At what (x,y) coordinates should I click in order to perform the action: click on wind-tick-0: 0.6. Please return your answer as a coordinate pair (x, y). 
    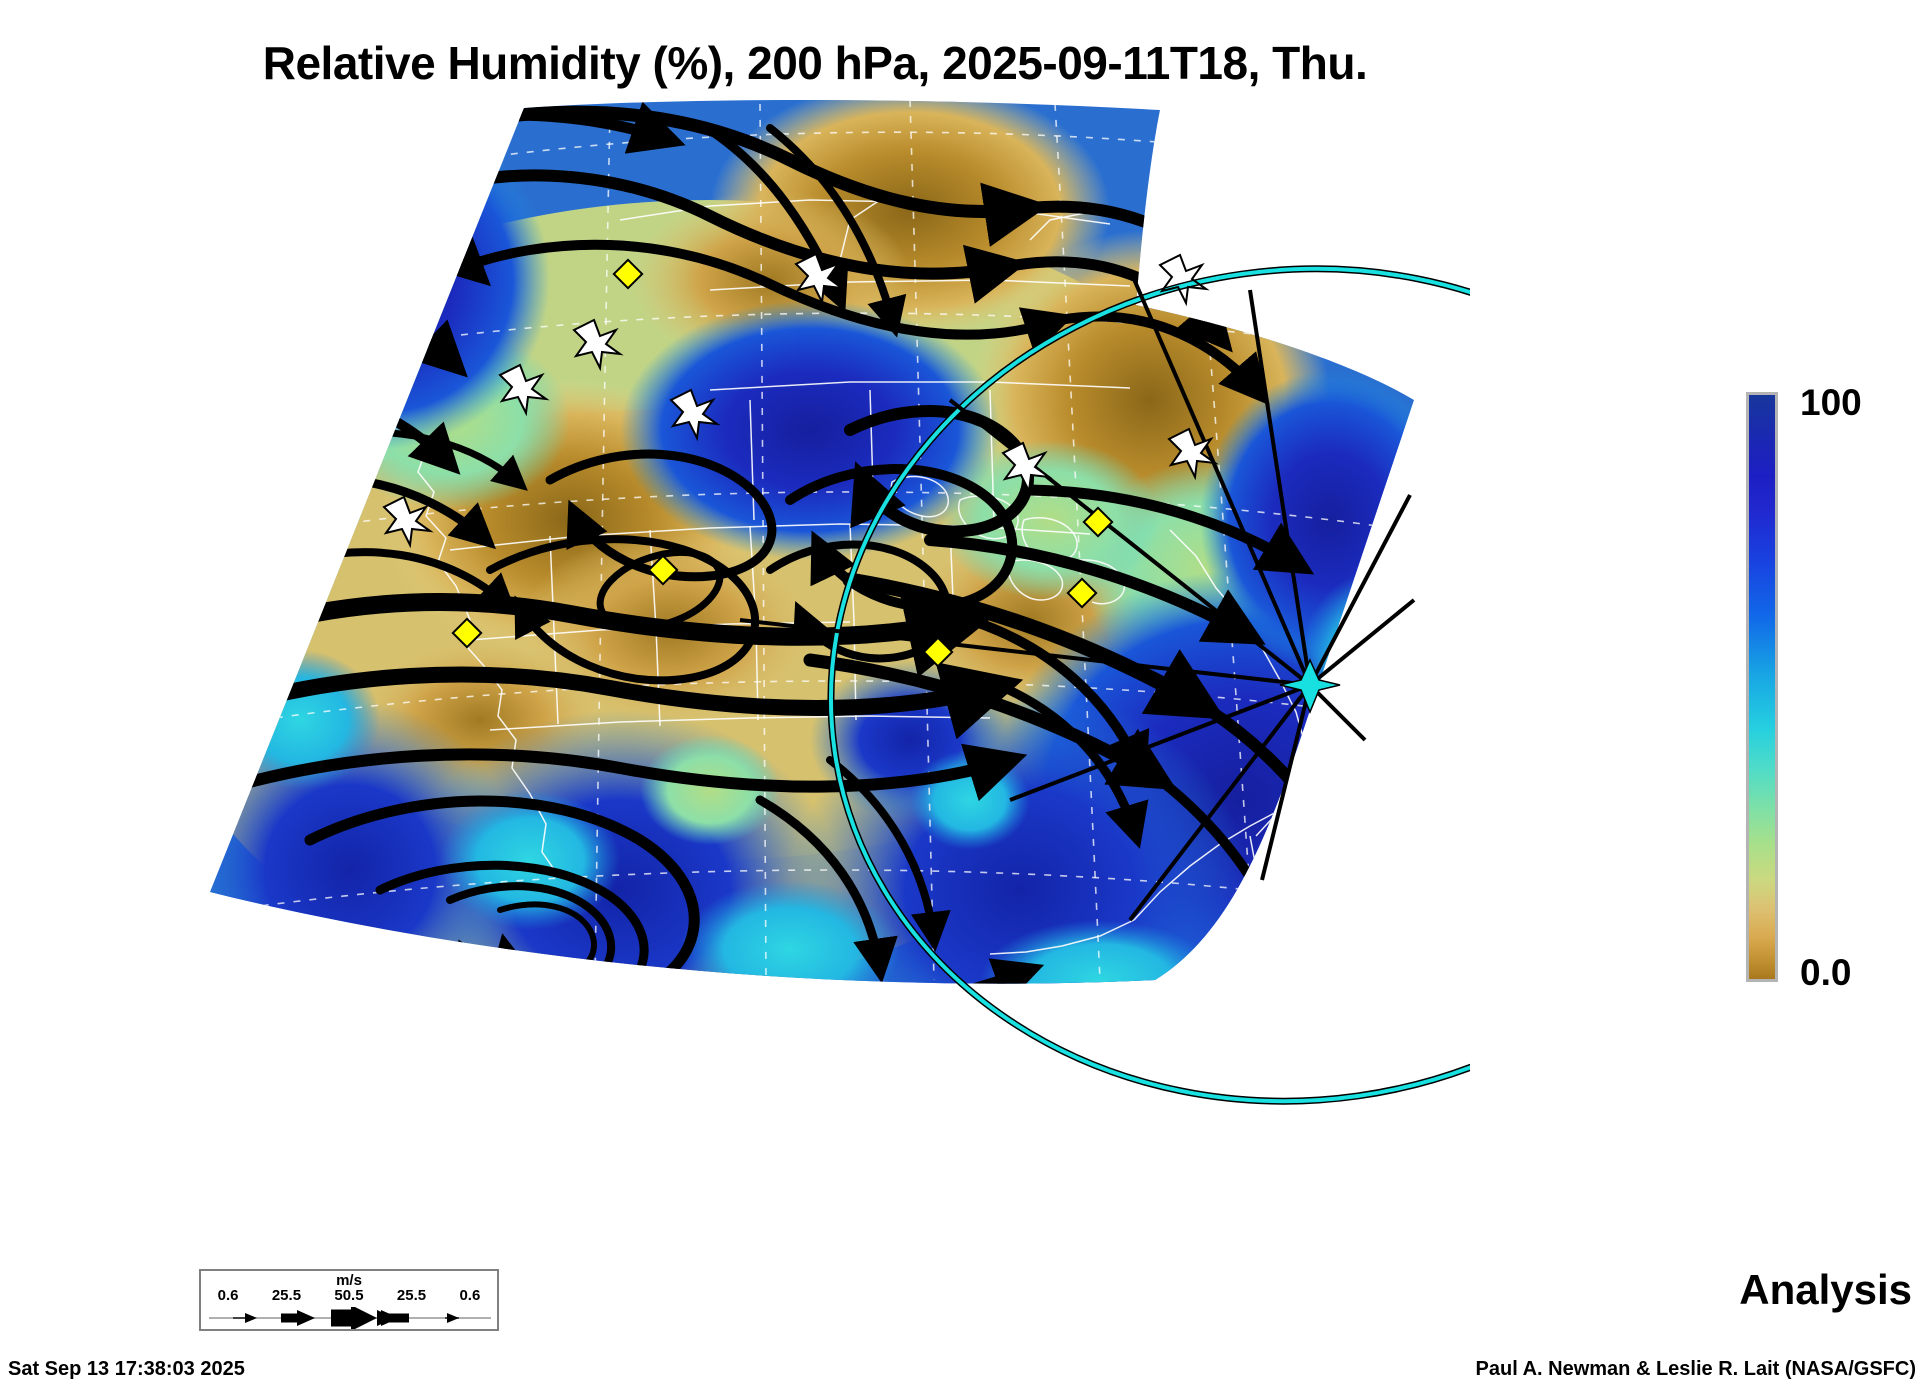
    Looking at the image, I should click on (228, 1295).